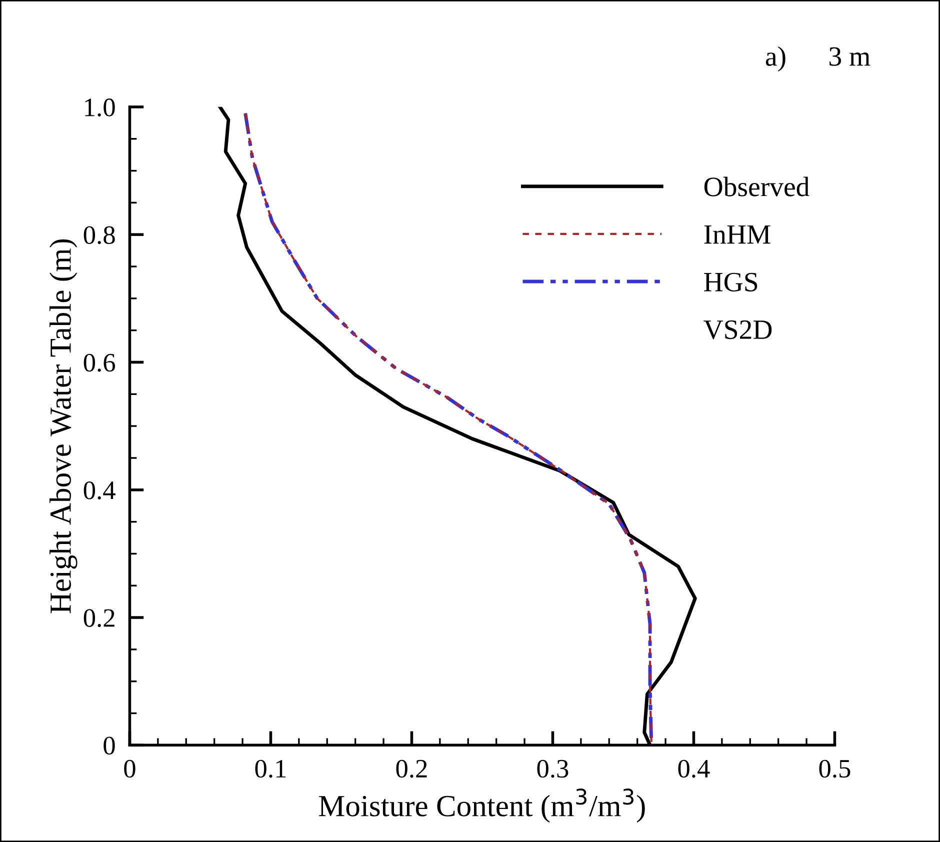 The image size is (940, 842). Describe the element at coordinates (270, 769) in the screenshot. I see `x-tick-label: 0.1` at that location.